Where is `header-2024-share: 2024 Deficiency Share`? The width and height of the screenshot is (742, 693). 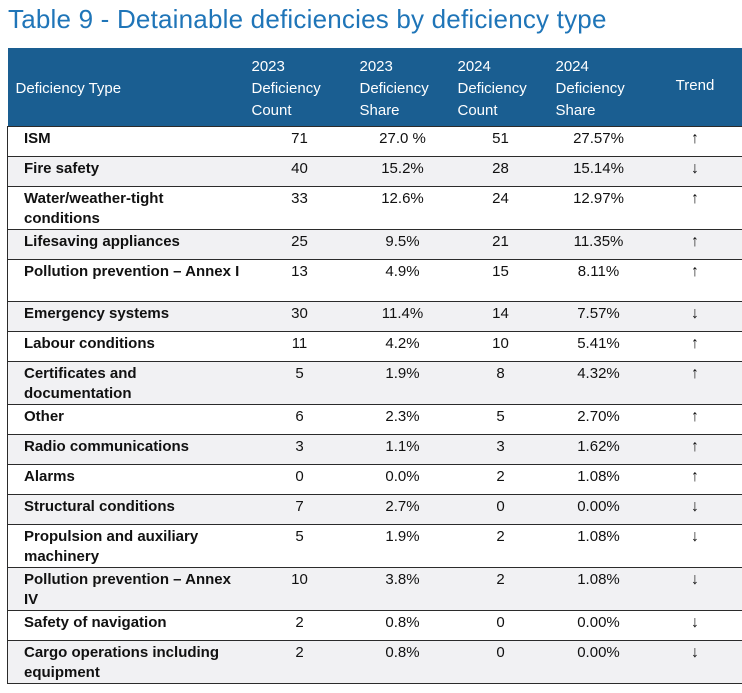
header-2024-share: 2024 Deficiency Share is located at coordinates (599, 87).